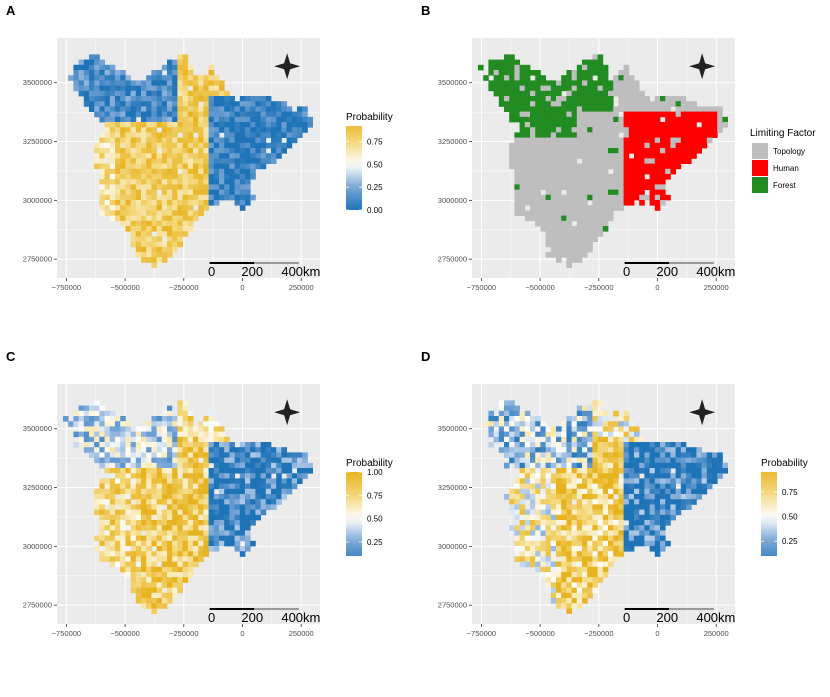 The height and width of the screenshot is (697, 830). Describe the element at coordinates (375, 210) in the screenshot. I see `legend-tick-label: 0.00` at that location.